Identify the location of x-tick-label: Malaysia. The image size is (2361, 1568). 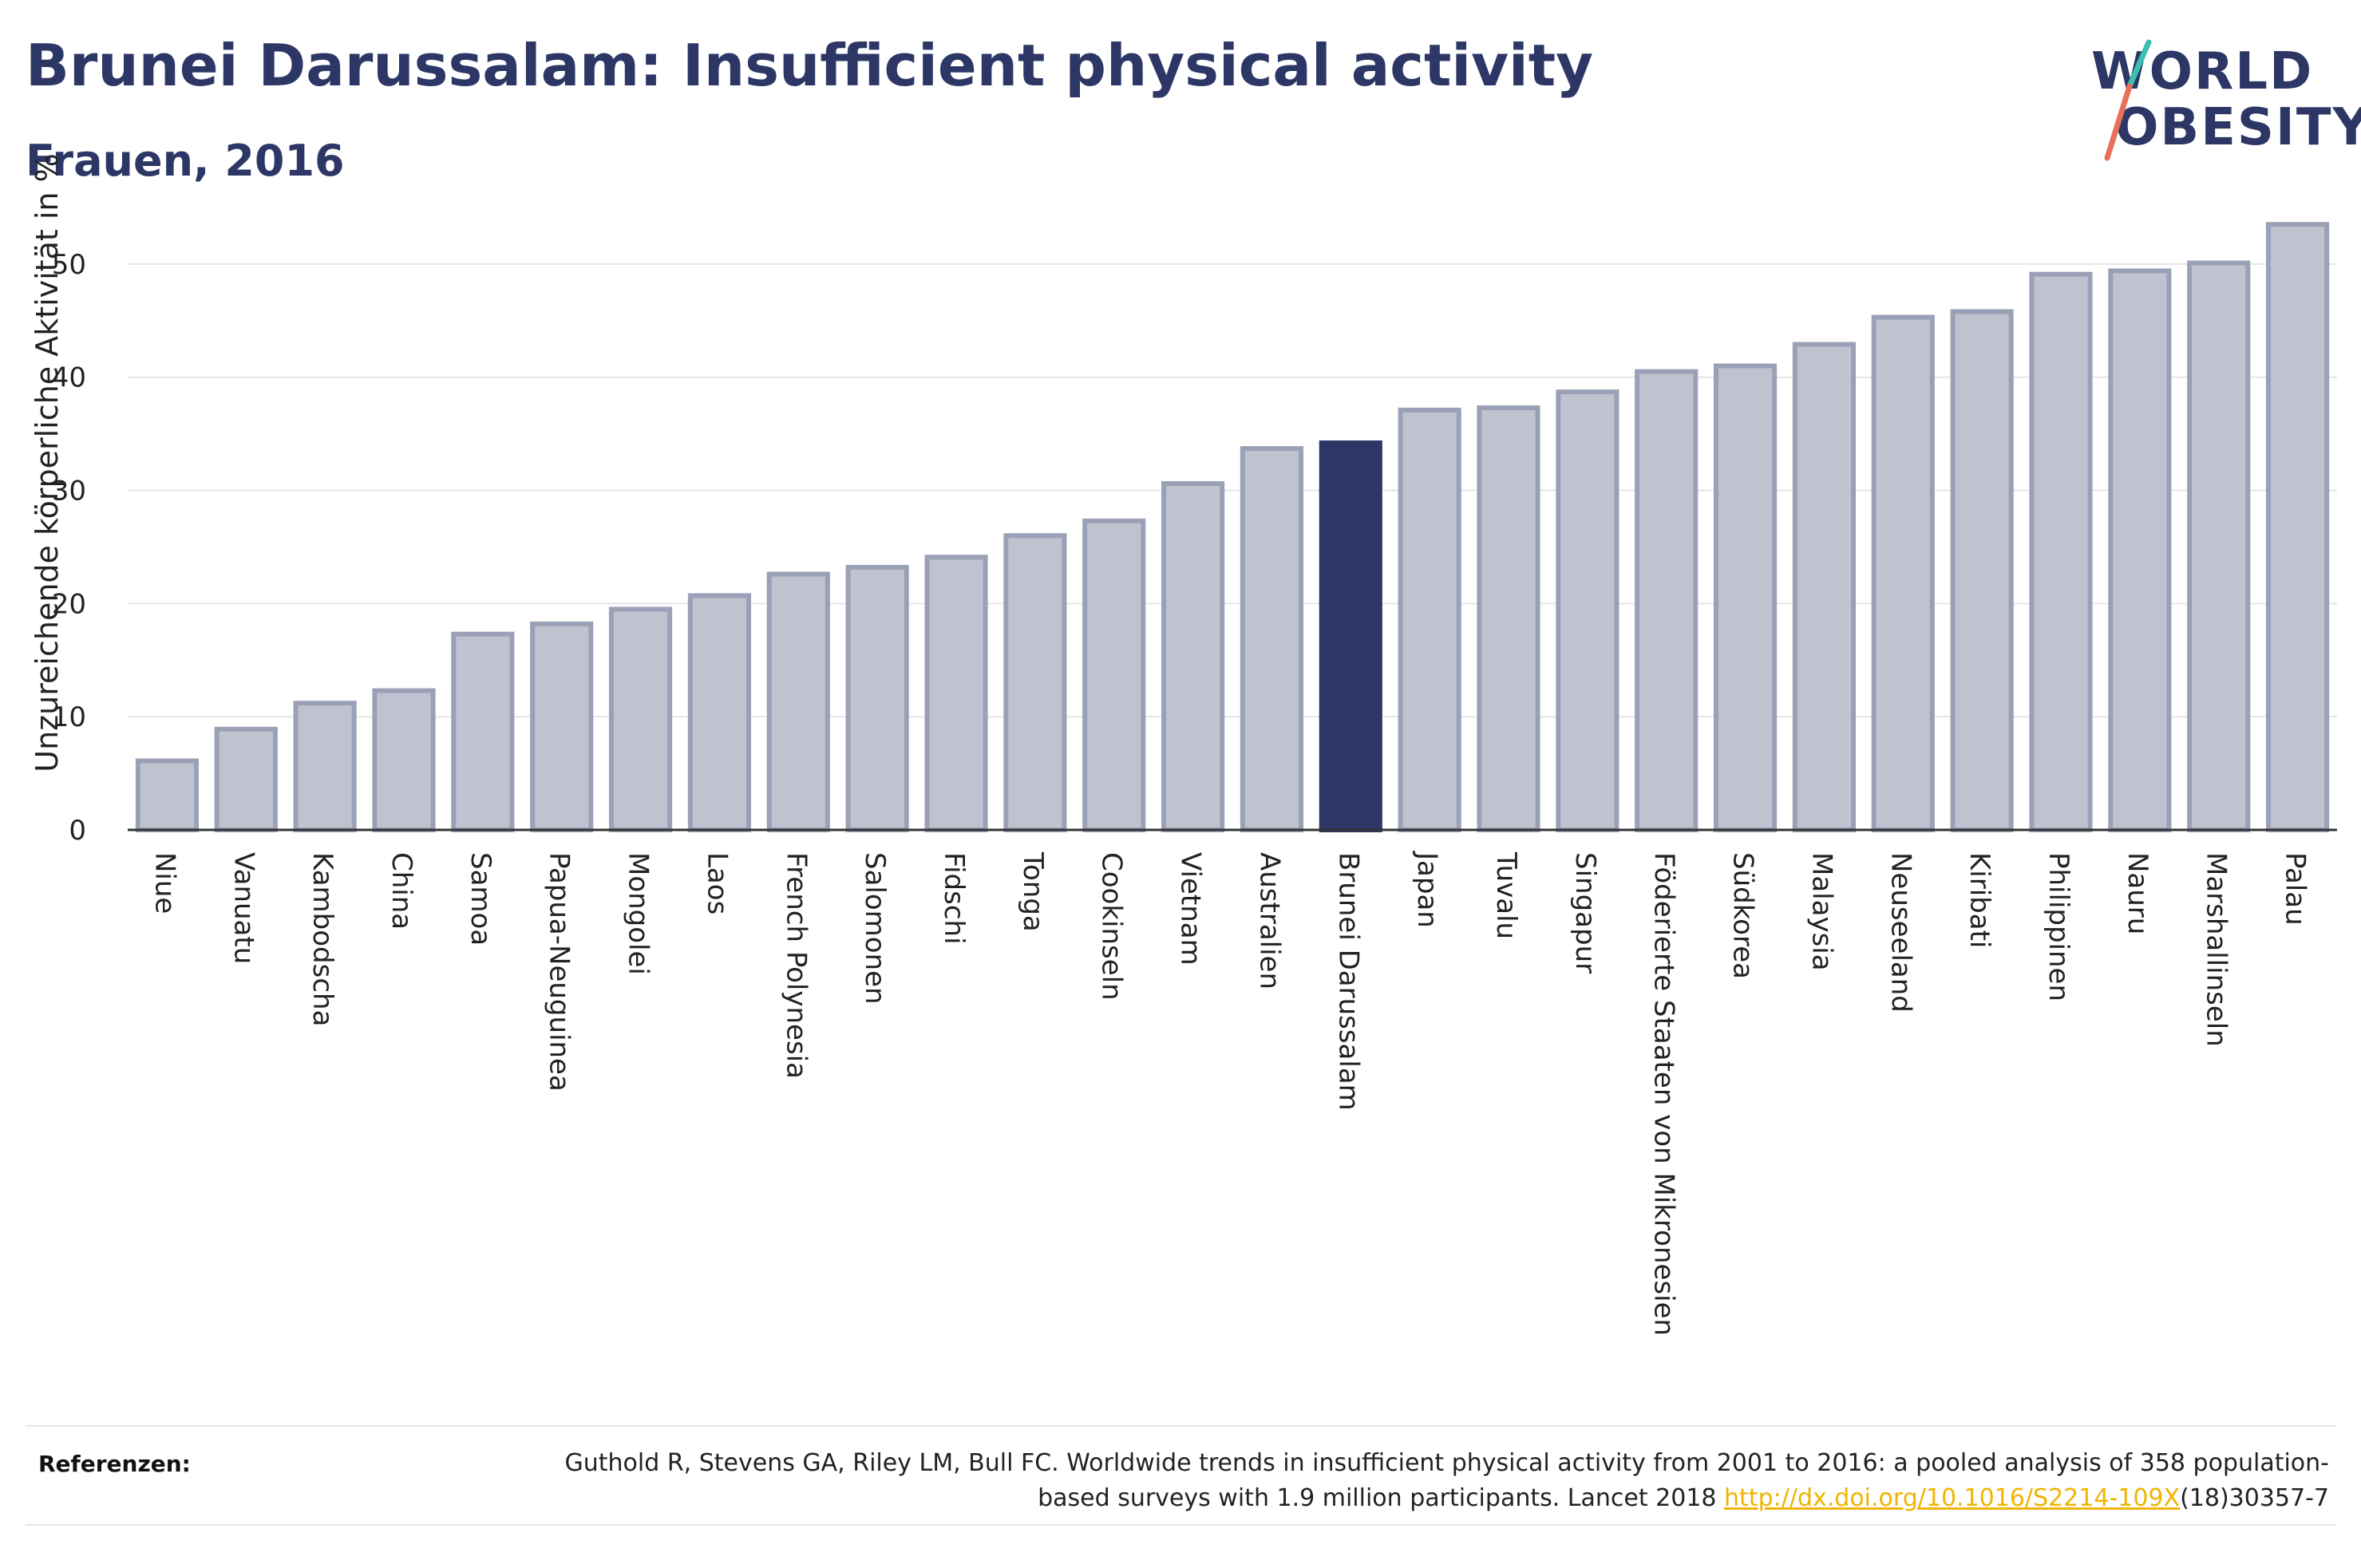
(1821, 911).